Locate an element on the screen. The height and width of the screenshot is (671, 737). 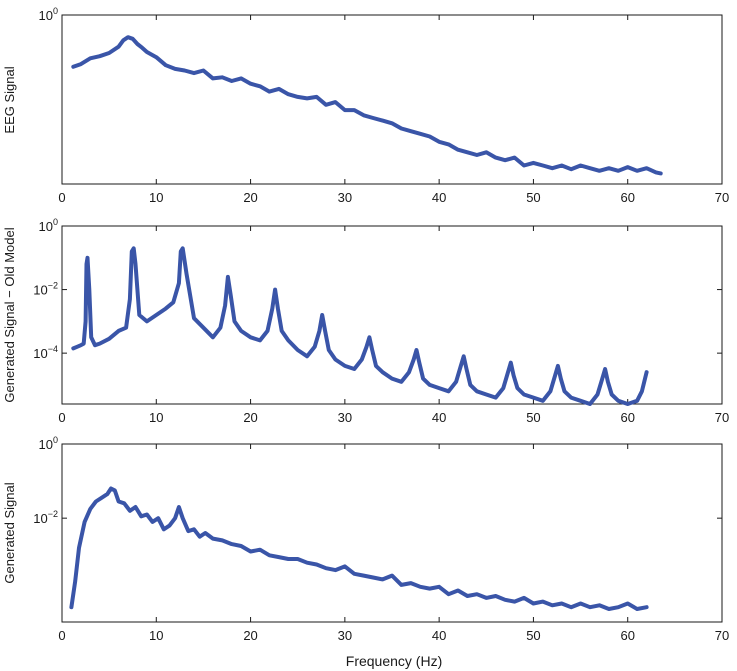
y-tick-label: 10⁻⁴ is located at coordinates (45, 352).